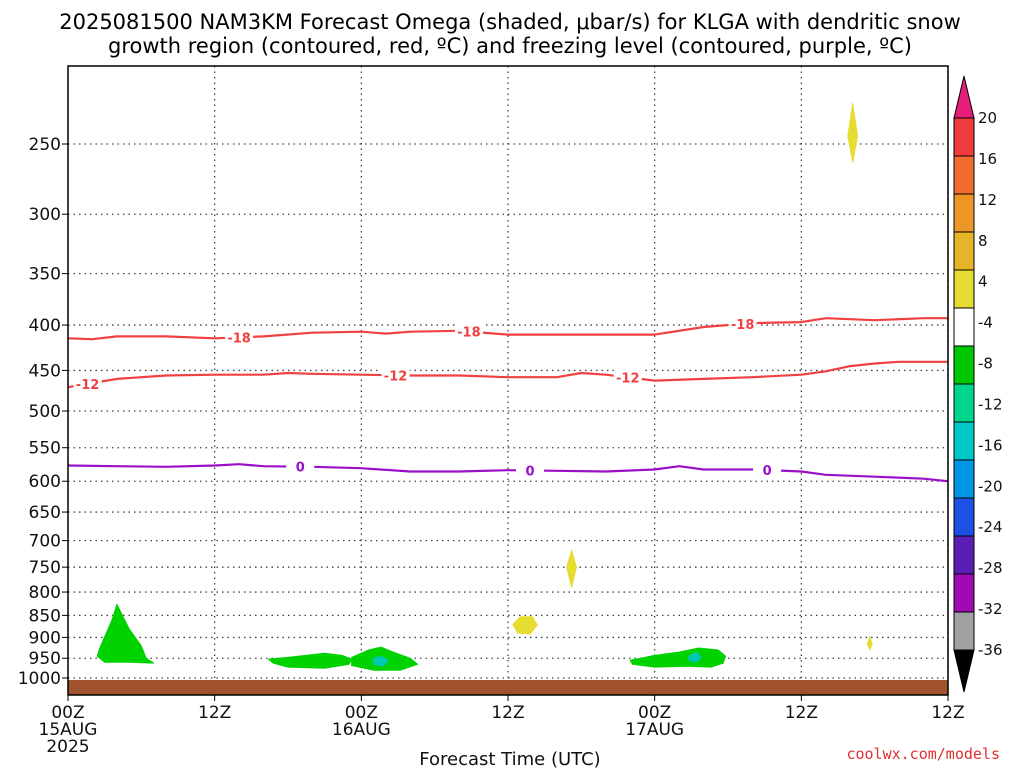 The height and width of the screenshot is (768, 1024). I want to click on x-axis-title: Forecast Time (UTC), so click(509, 758).